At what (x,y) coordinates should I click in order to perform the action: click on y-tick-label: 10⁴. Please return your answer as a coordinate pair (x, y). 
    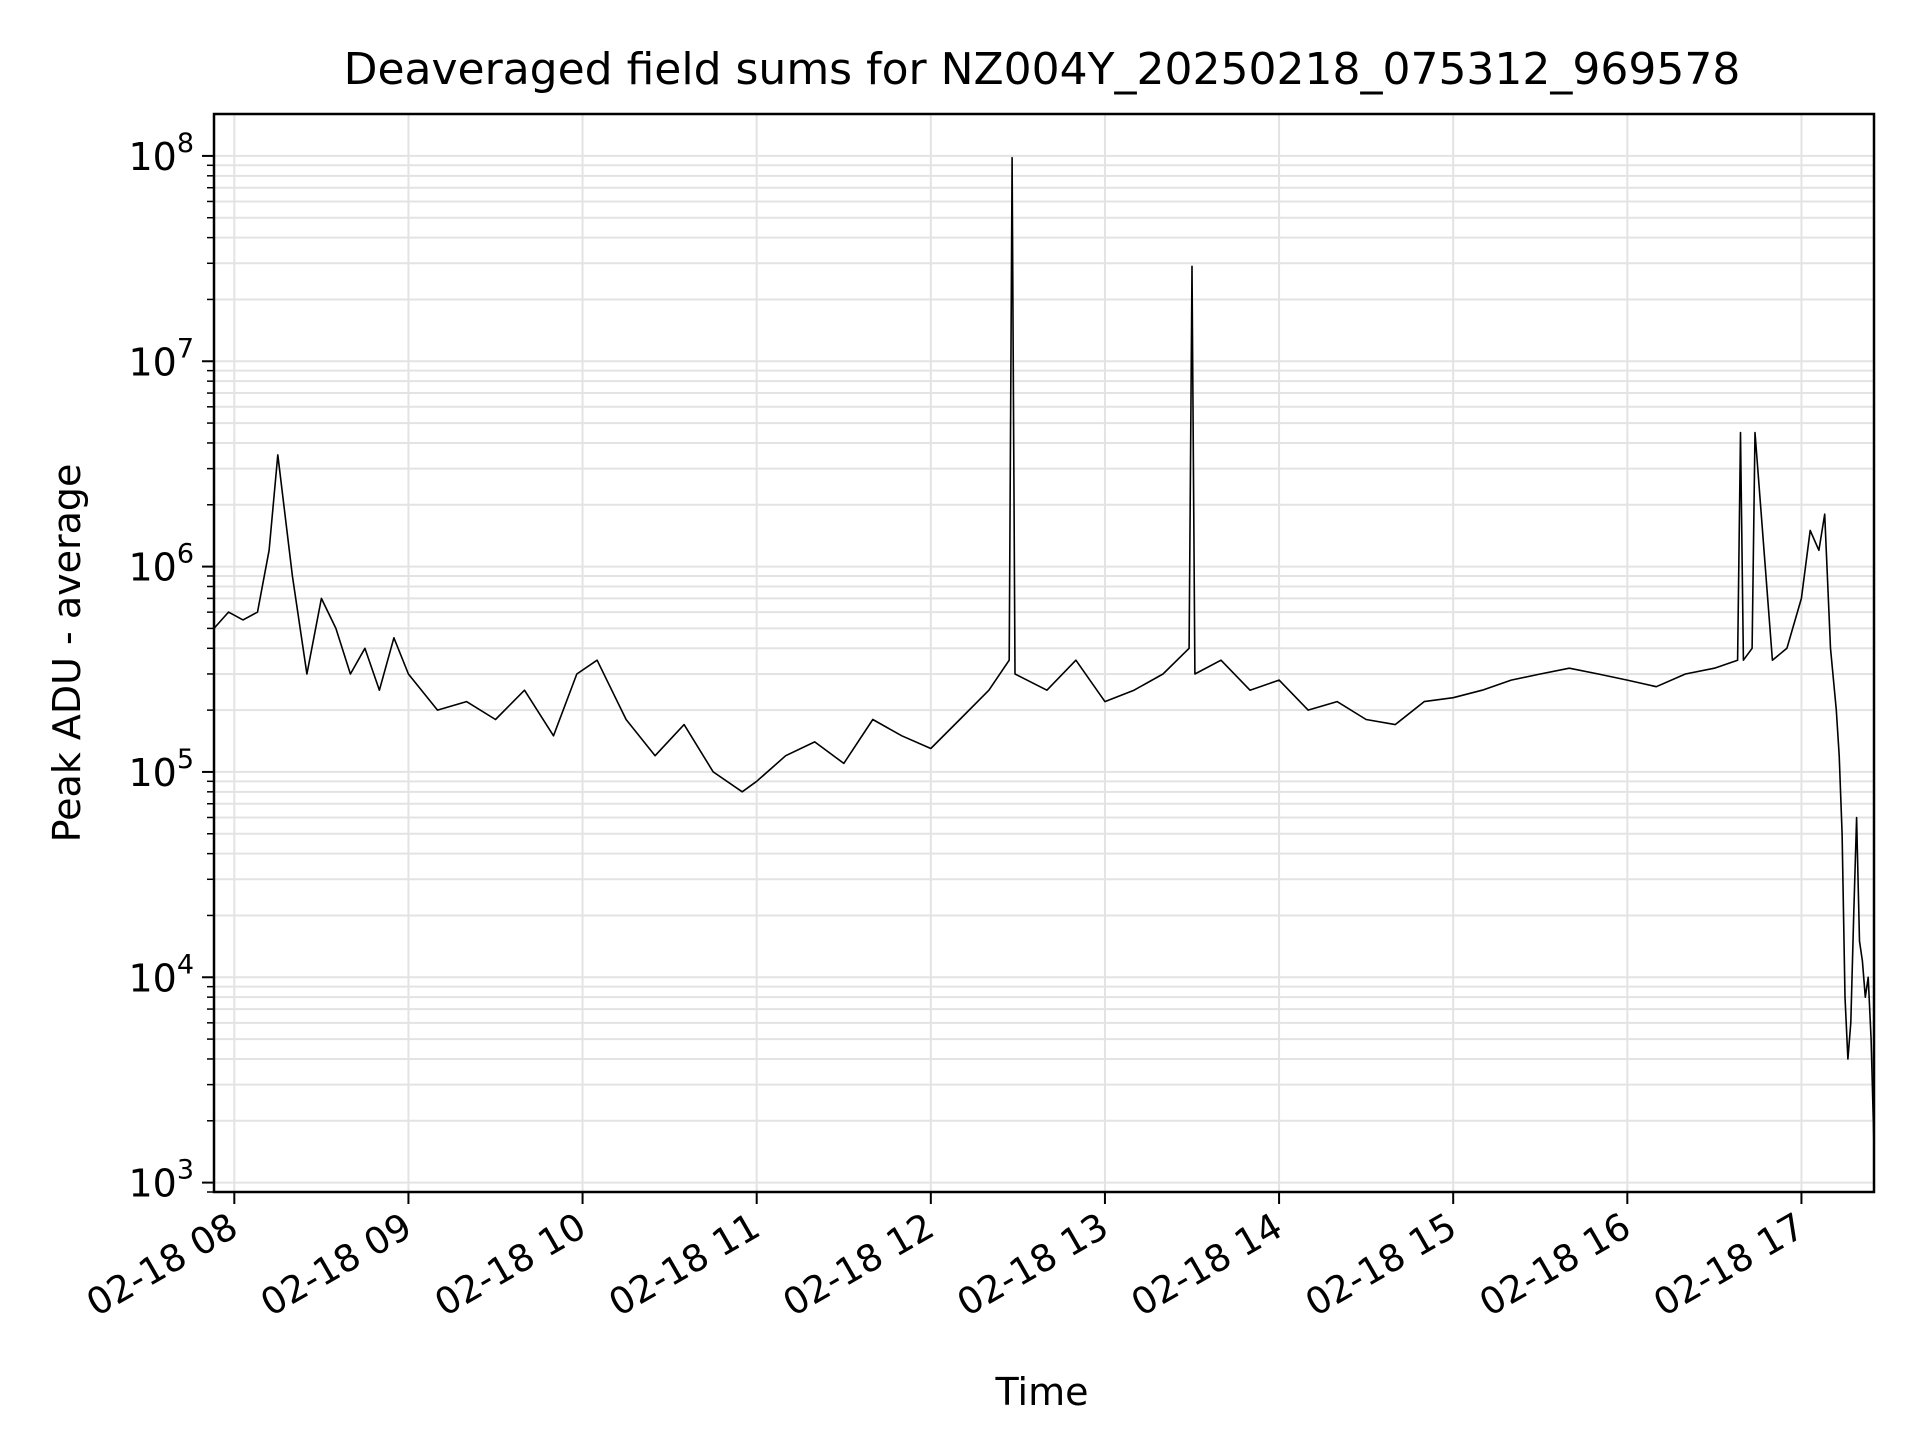
    Looking at the image, I should click on (161, 974).